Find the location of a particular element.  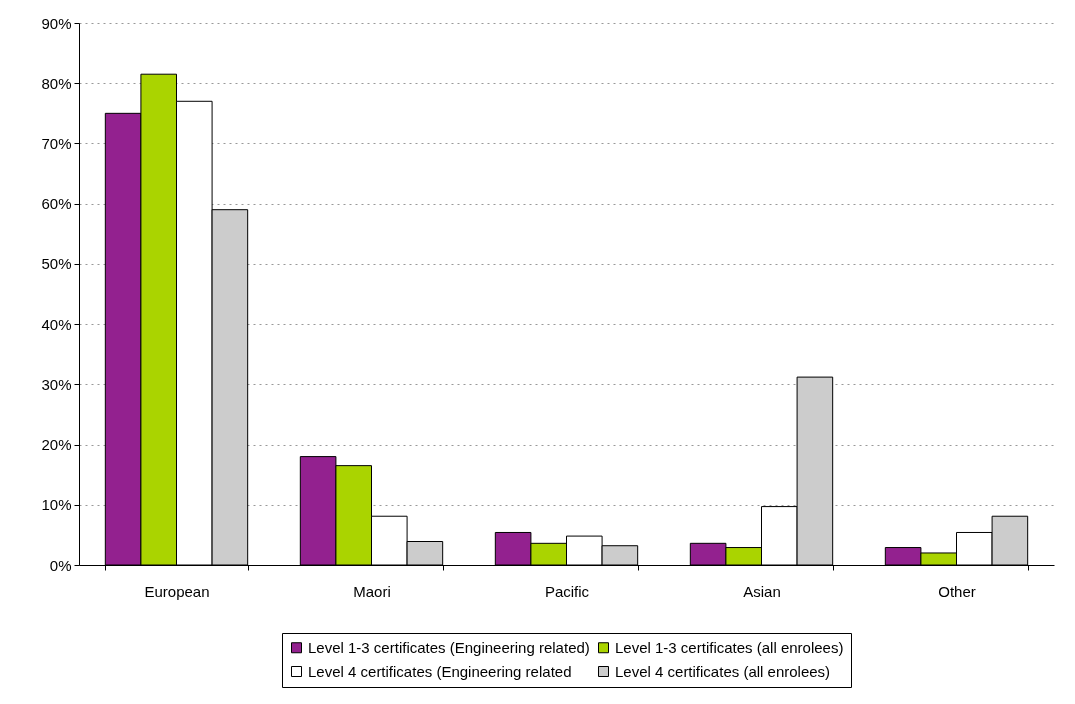

y-tick-label: 20% is located at coordinates (56, 445).